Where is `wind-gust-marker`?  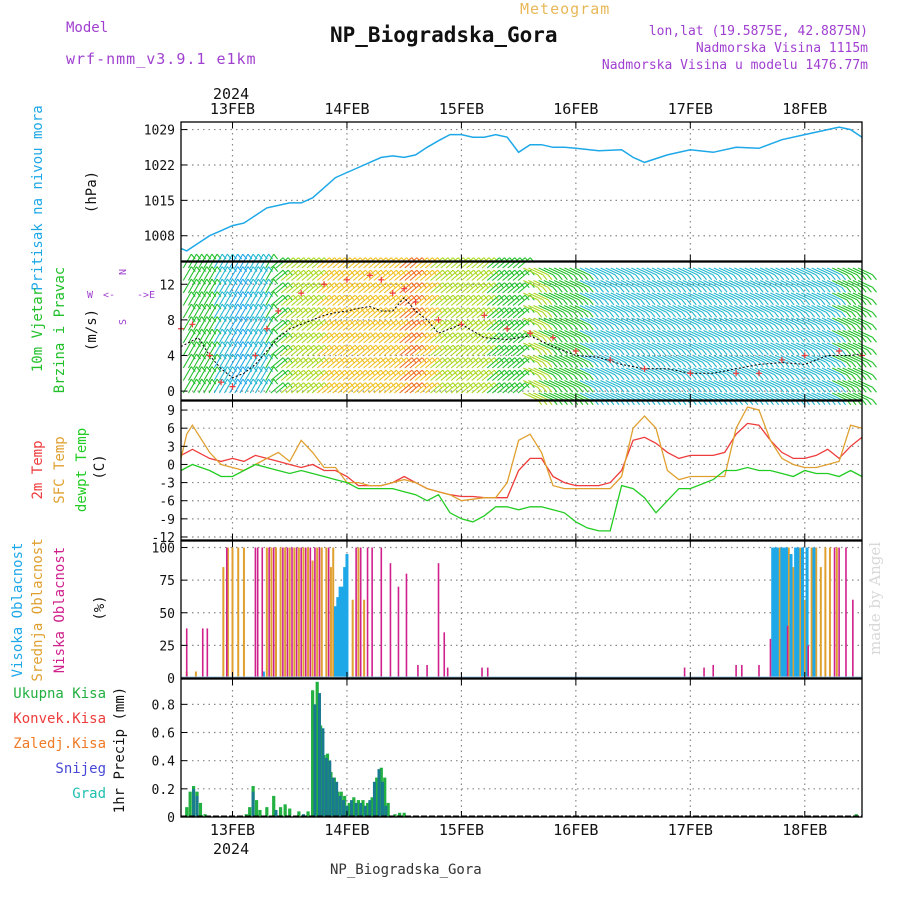
wind-gust-marker is located at coordinates (507, 328).